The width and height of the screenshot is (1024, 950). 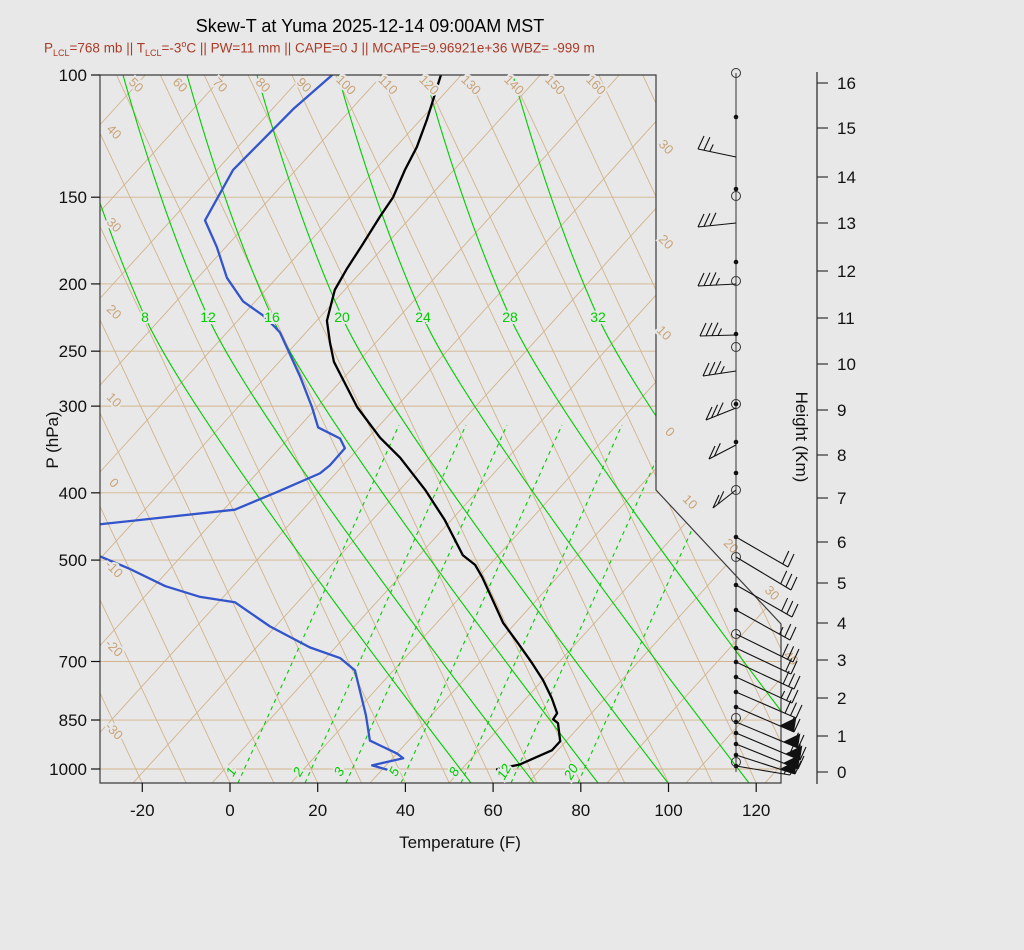 I want to click on pressure-tick-label: 100, so click(x=73, y=75).